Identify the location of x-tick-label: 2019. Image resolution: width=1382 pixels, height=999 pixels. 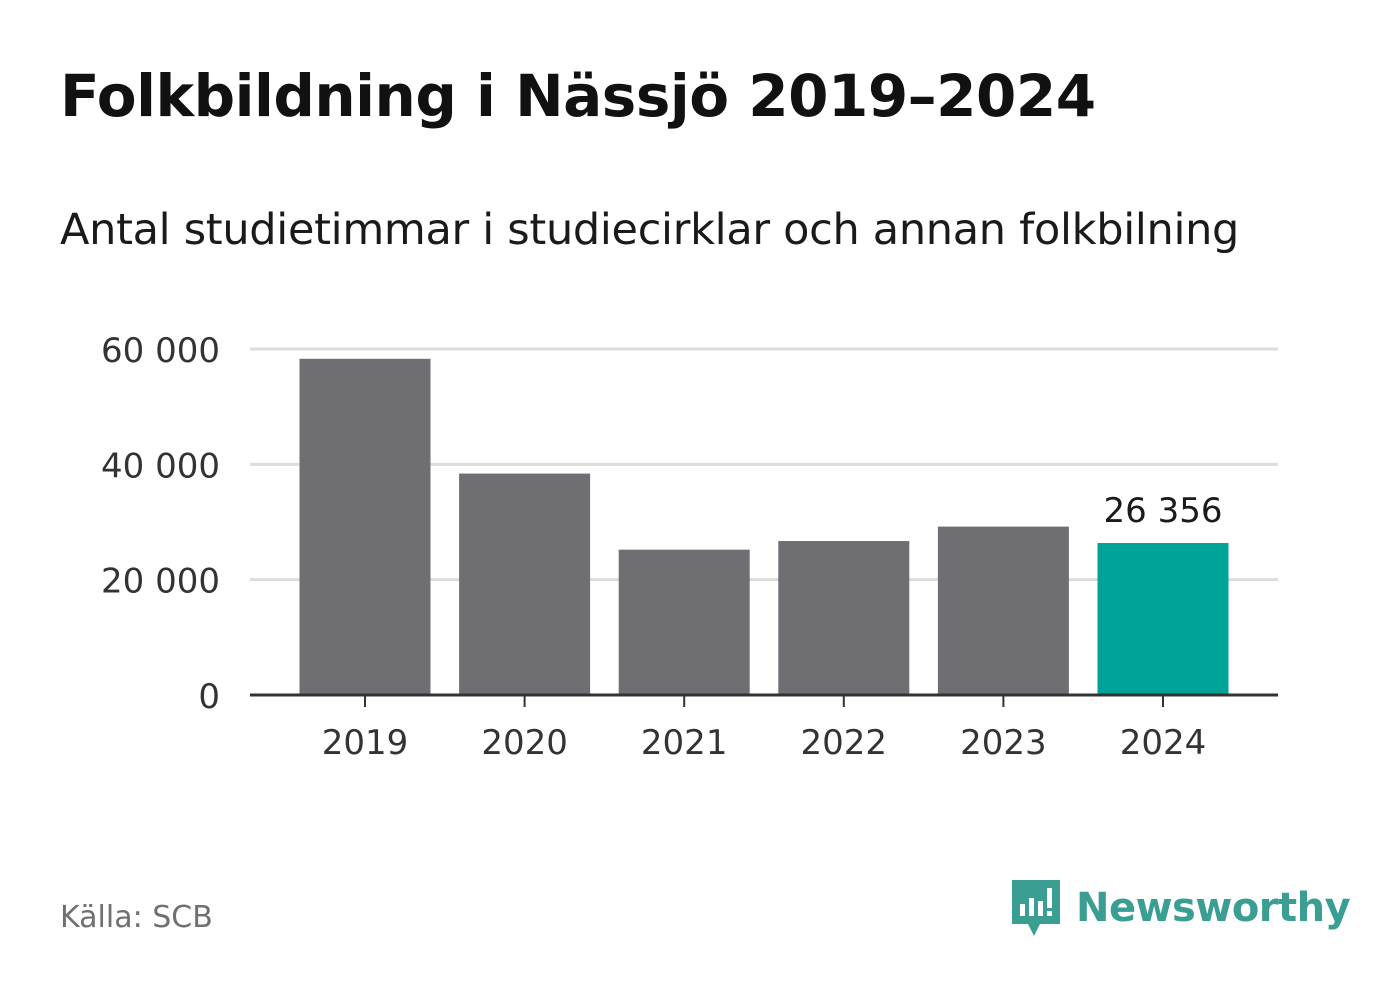
(365, 743).